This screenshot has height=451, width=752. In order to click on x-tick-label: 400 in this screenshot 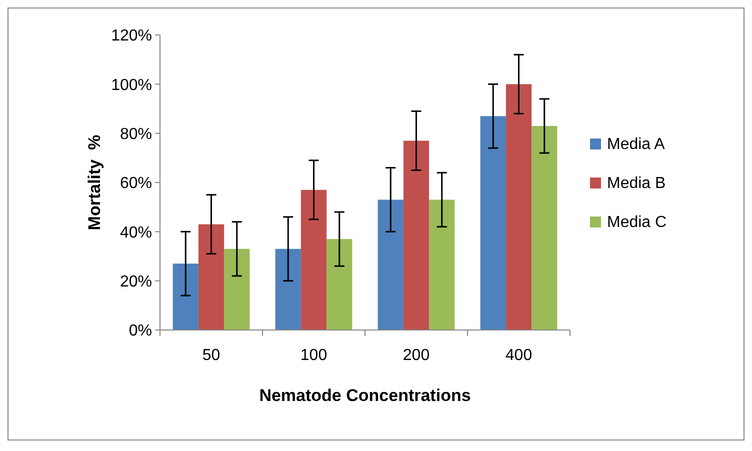, I will do `click(518, 355)`.